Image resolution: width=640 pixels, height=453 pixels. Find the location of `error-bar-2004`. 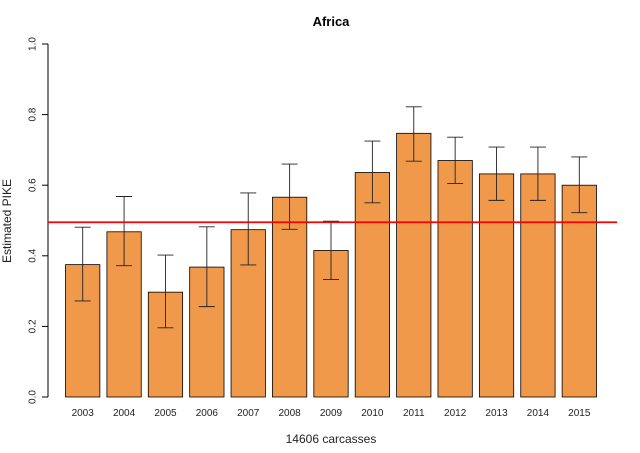

error-bar-2004 is located at coordinates (124, 231).